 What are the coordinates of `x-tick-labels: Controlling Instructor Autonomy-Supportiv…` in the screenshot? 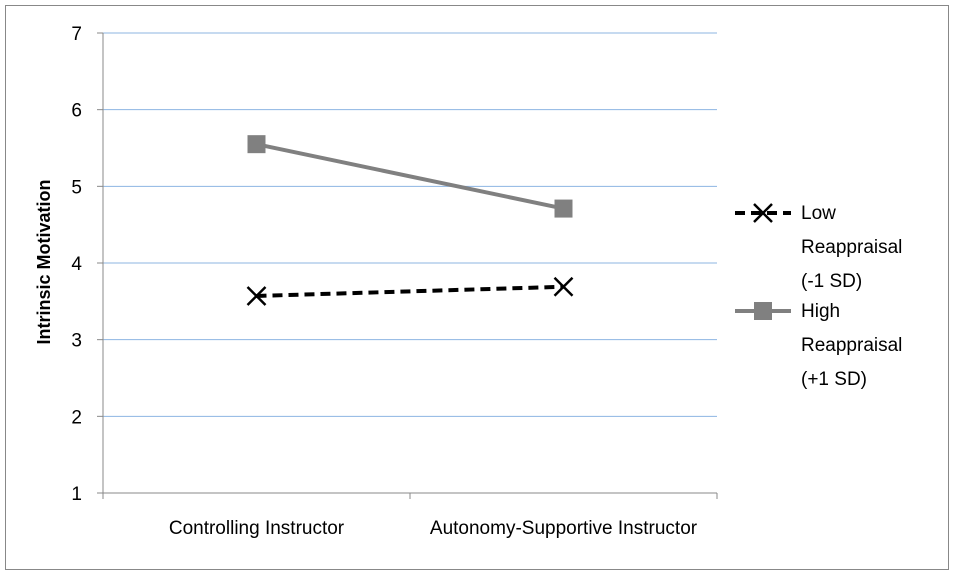 It's located at (433, 528).